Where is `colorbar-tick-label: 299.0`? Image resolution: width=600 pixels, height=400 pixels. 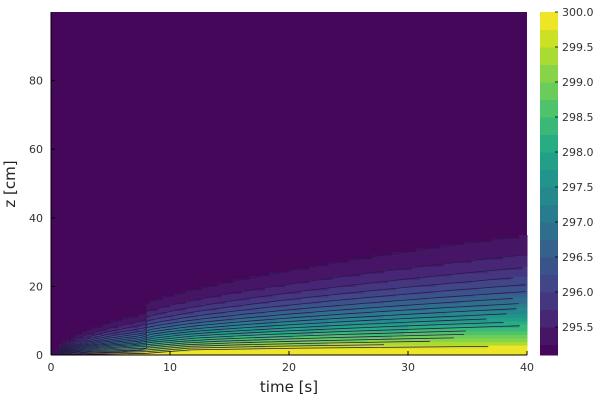 colorbar-tick-label: 299.0 is located at coordinates (578, 82).